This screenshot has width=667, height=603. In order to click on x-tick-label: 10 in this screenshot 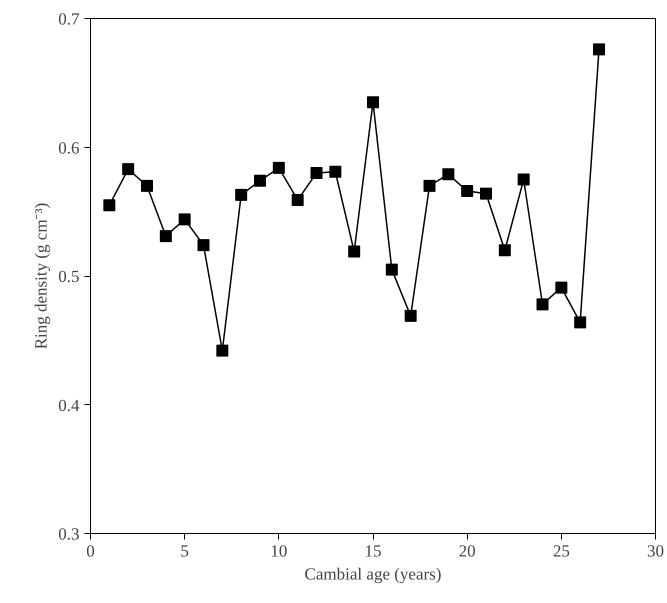, I will do `click(279, 551)`.